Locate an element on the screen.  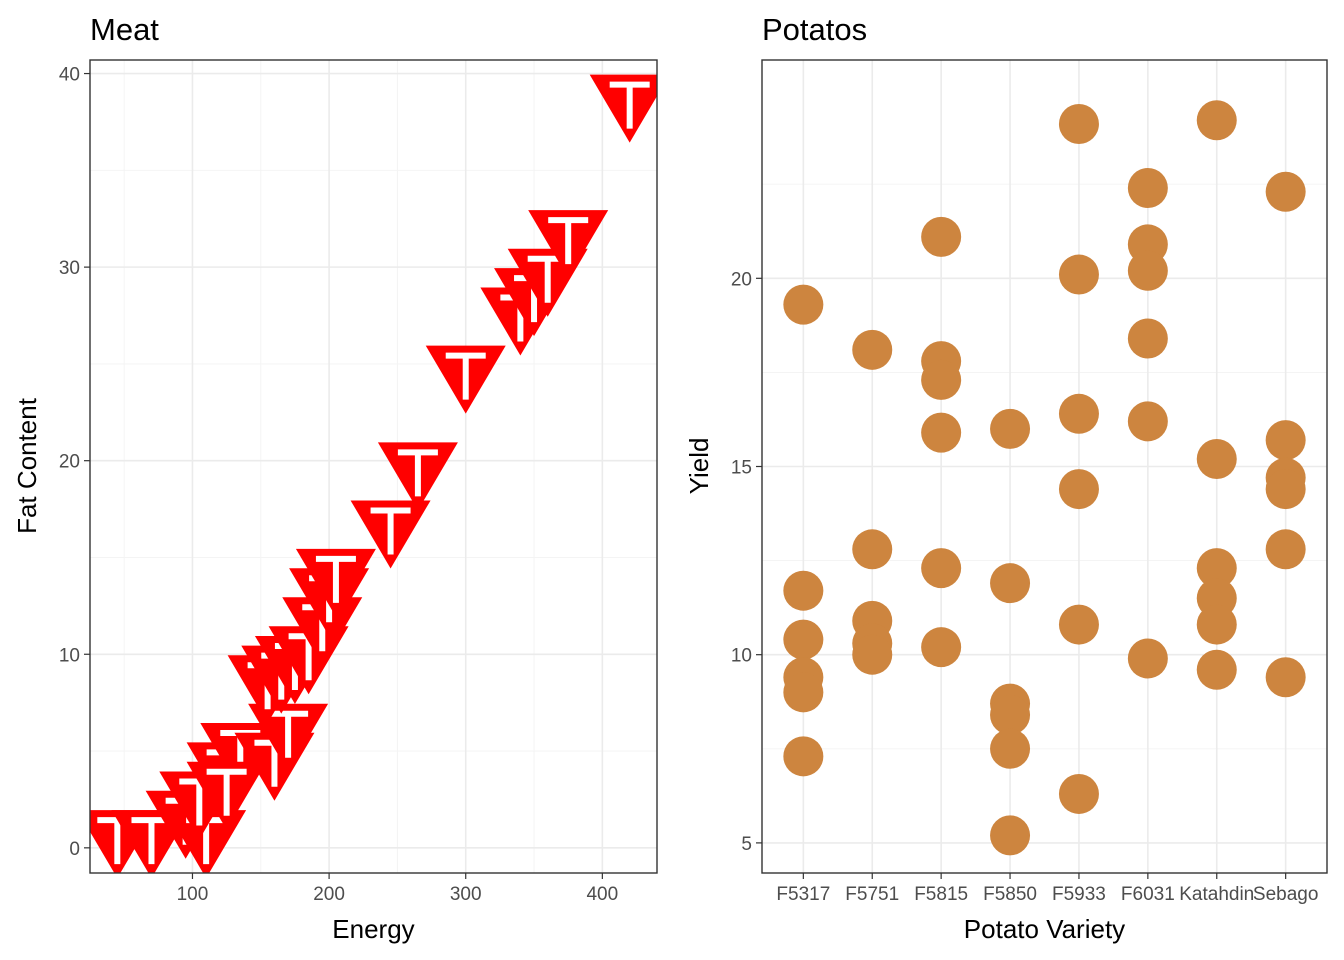
meat-y-tick-label: 0 is located at coordinates (74, 849).